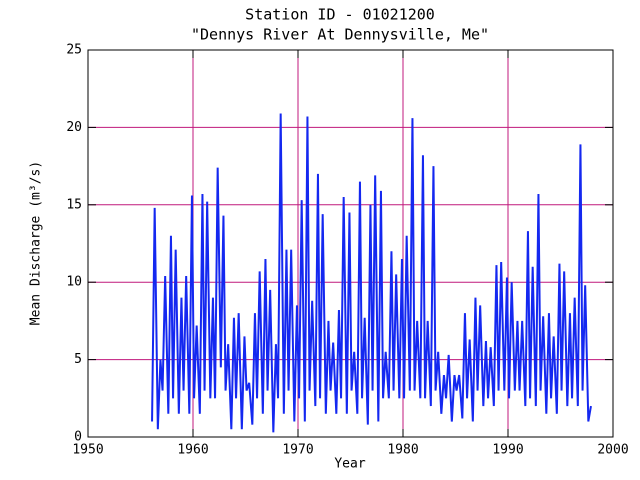  I want to click on x-tick-label: 1980, so click(402, 450).